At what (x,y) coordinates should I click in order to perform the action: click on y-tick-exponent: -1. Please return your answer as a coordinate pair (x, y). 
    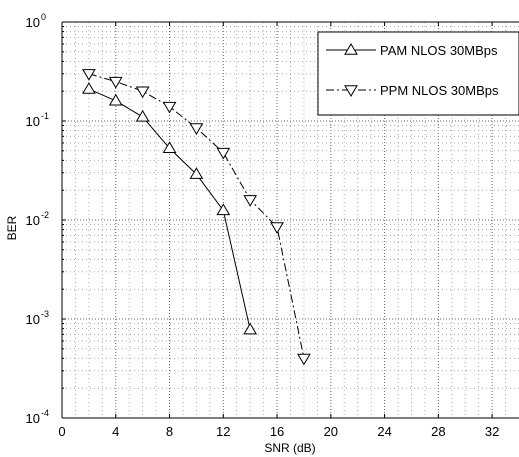
    Looking at the image, I should click on (45, 116).